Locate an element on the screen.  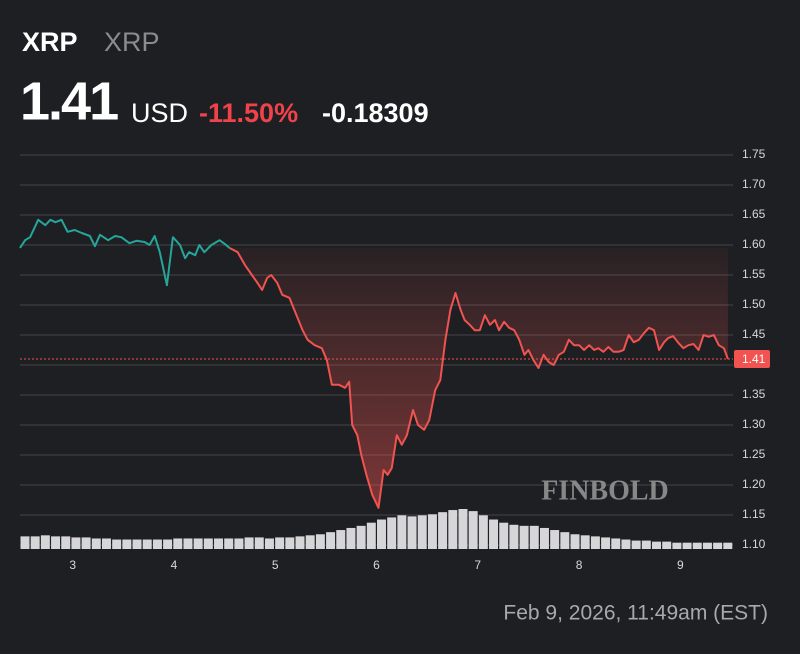
watermark: FINBOLD is located at coordinates (605, 490).